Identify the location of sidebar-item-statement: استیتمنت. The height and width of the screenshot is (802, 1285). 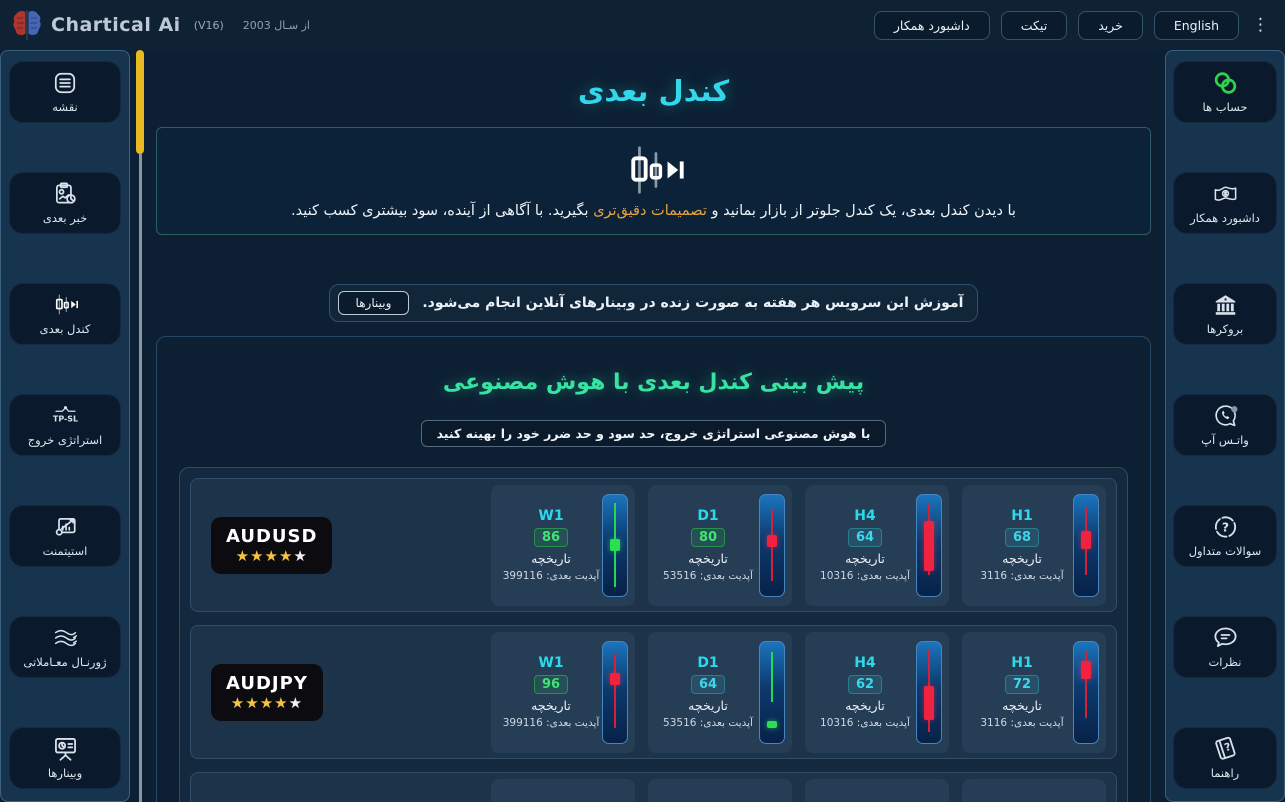
(65, 536).